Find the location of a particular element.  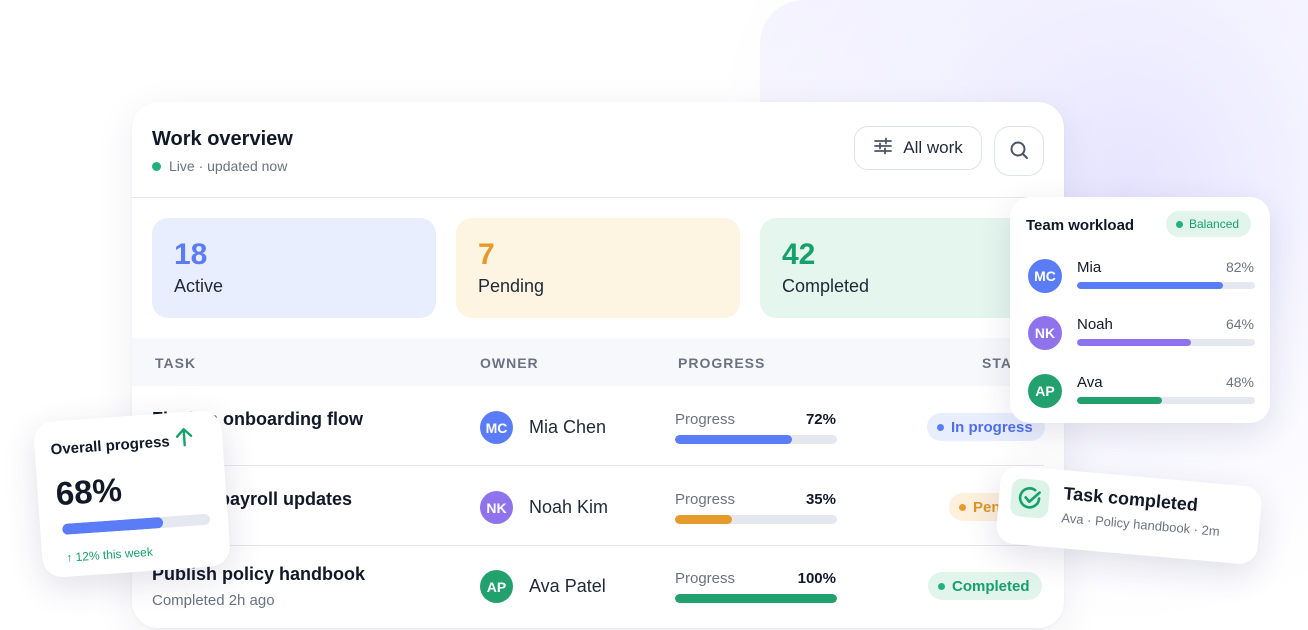

live-dot is located at coordinates (156, 166).